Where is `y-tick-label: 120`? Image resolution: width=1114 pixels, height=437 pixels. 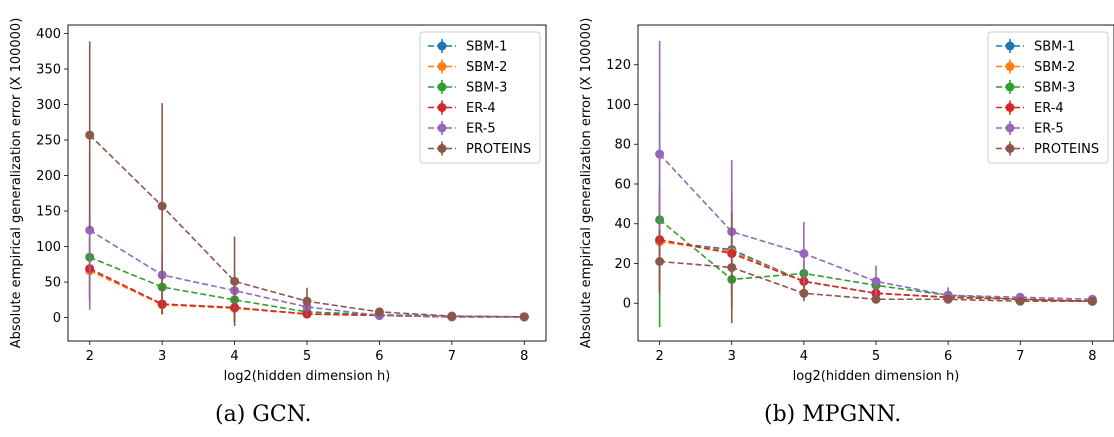 y-tick-label: 120 is located at coordinates (618, 65).